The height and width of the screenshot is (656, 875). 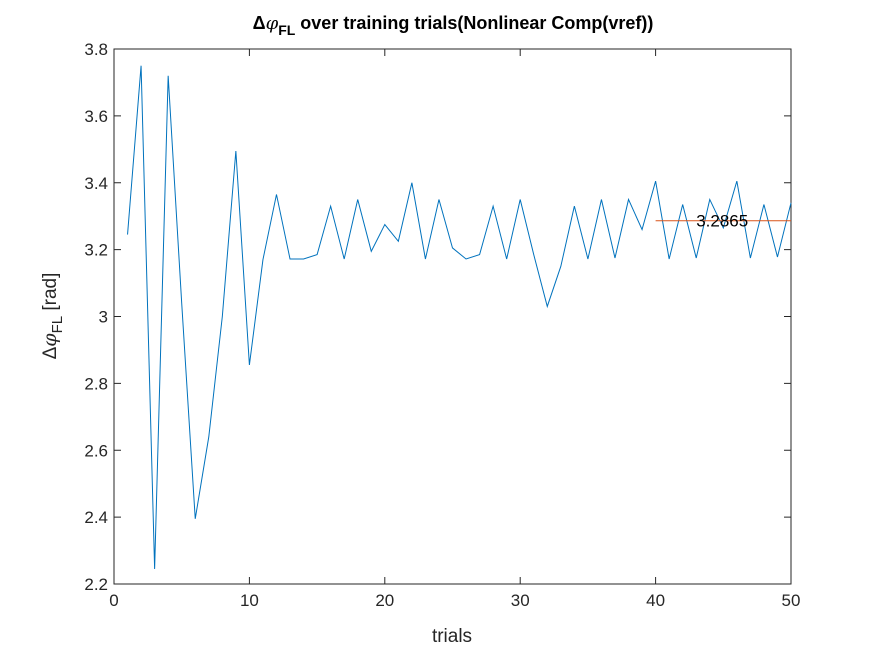 I want to click on title-delta: Δ, so click(x=259, y=23).